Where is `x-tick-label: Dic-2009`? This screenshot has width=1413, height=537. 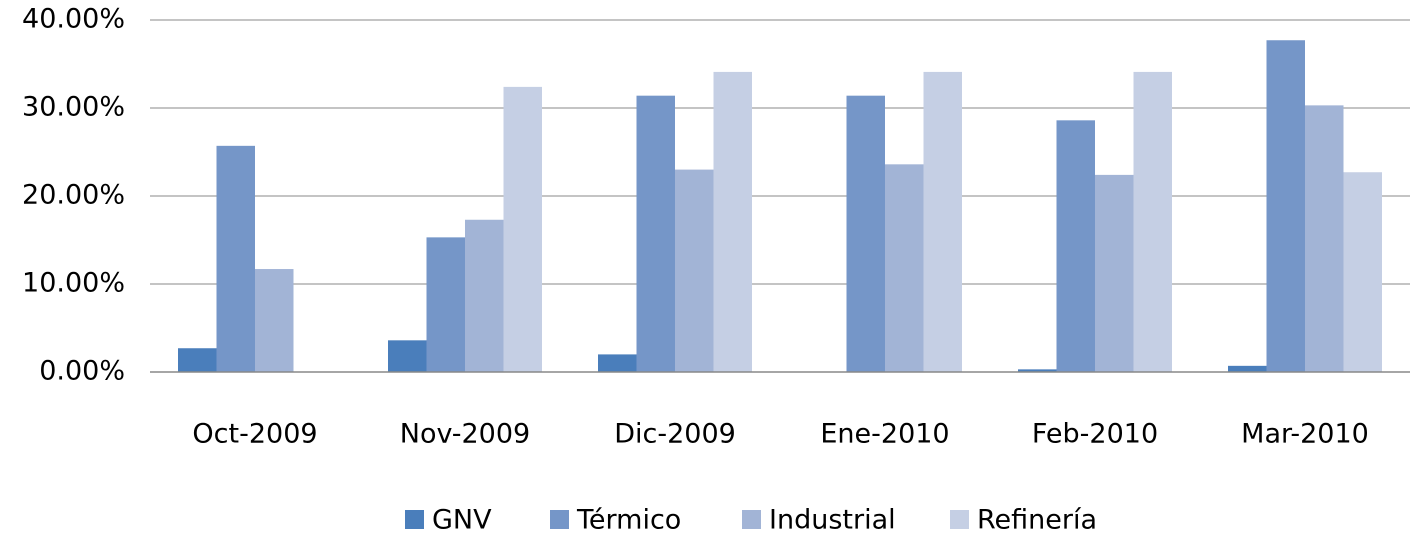
x-tick-label: Dic-2009 is located at coordinates (675, 434).